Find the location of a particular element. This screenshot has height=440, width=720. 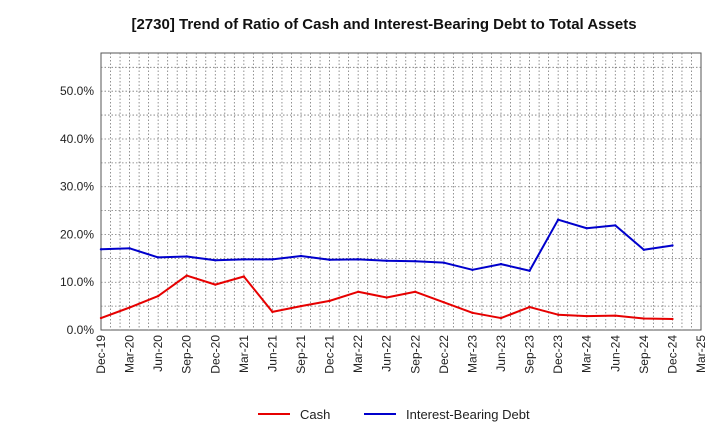

x-tick-label: Dec-20 is located at coordinates (215, 354).